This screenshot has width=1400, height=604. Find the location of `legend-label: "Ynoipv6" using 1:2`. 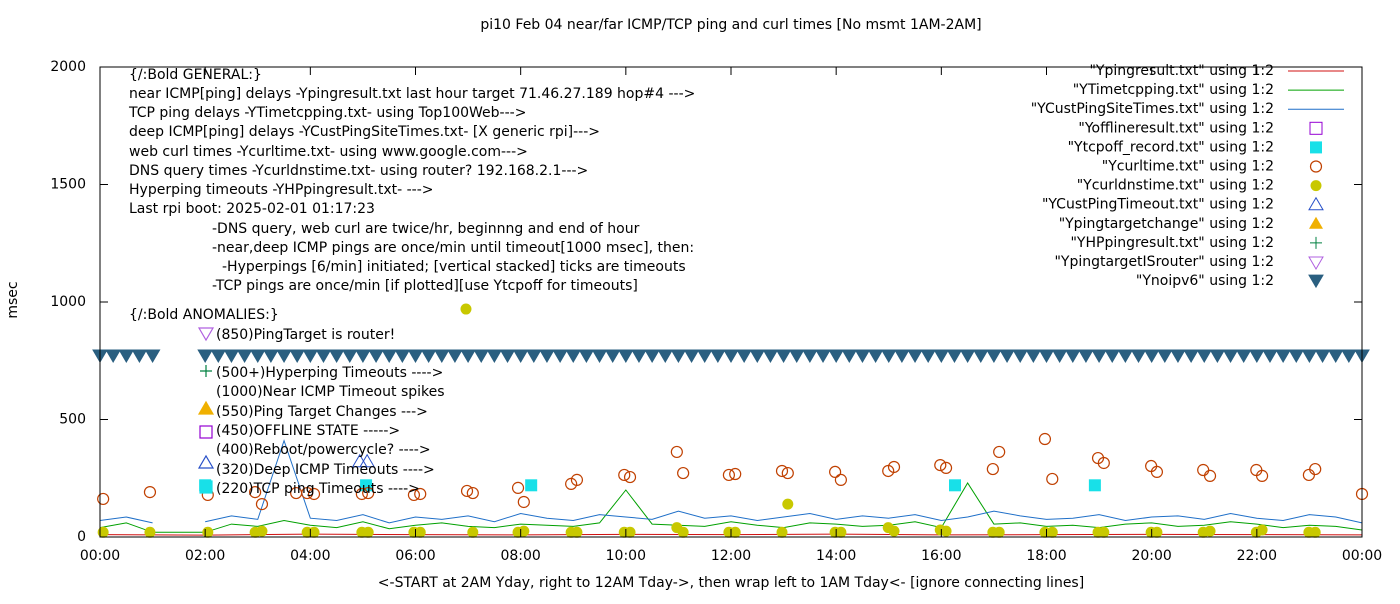

legend-label: "Ynoipv6" using 1:2 is located at coordinates (1205, 281).